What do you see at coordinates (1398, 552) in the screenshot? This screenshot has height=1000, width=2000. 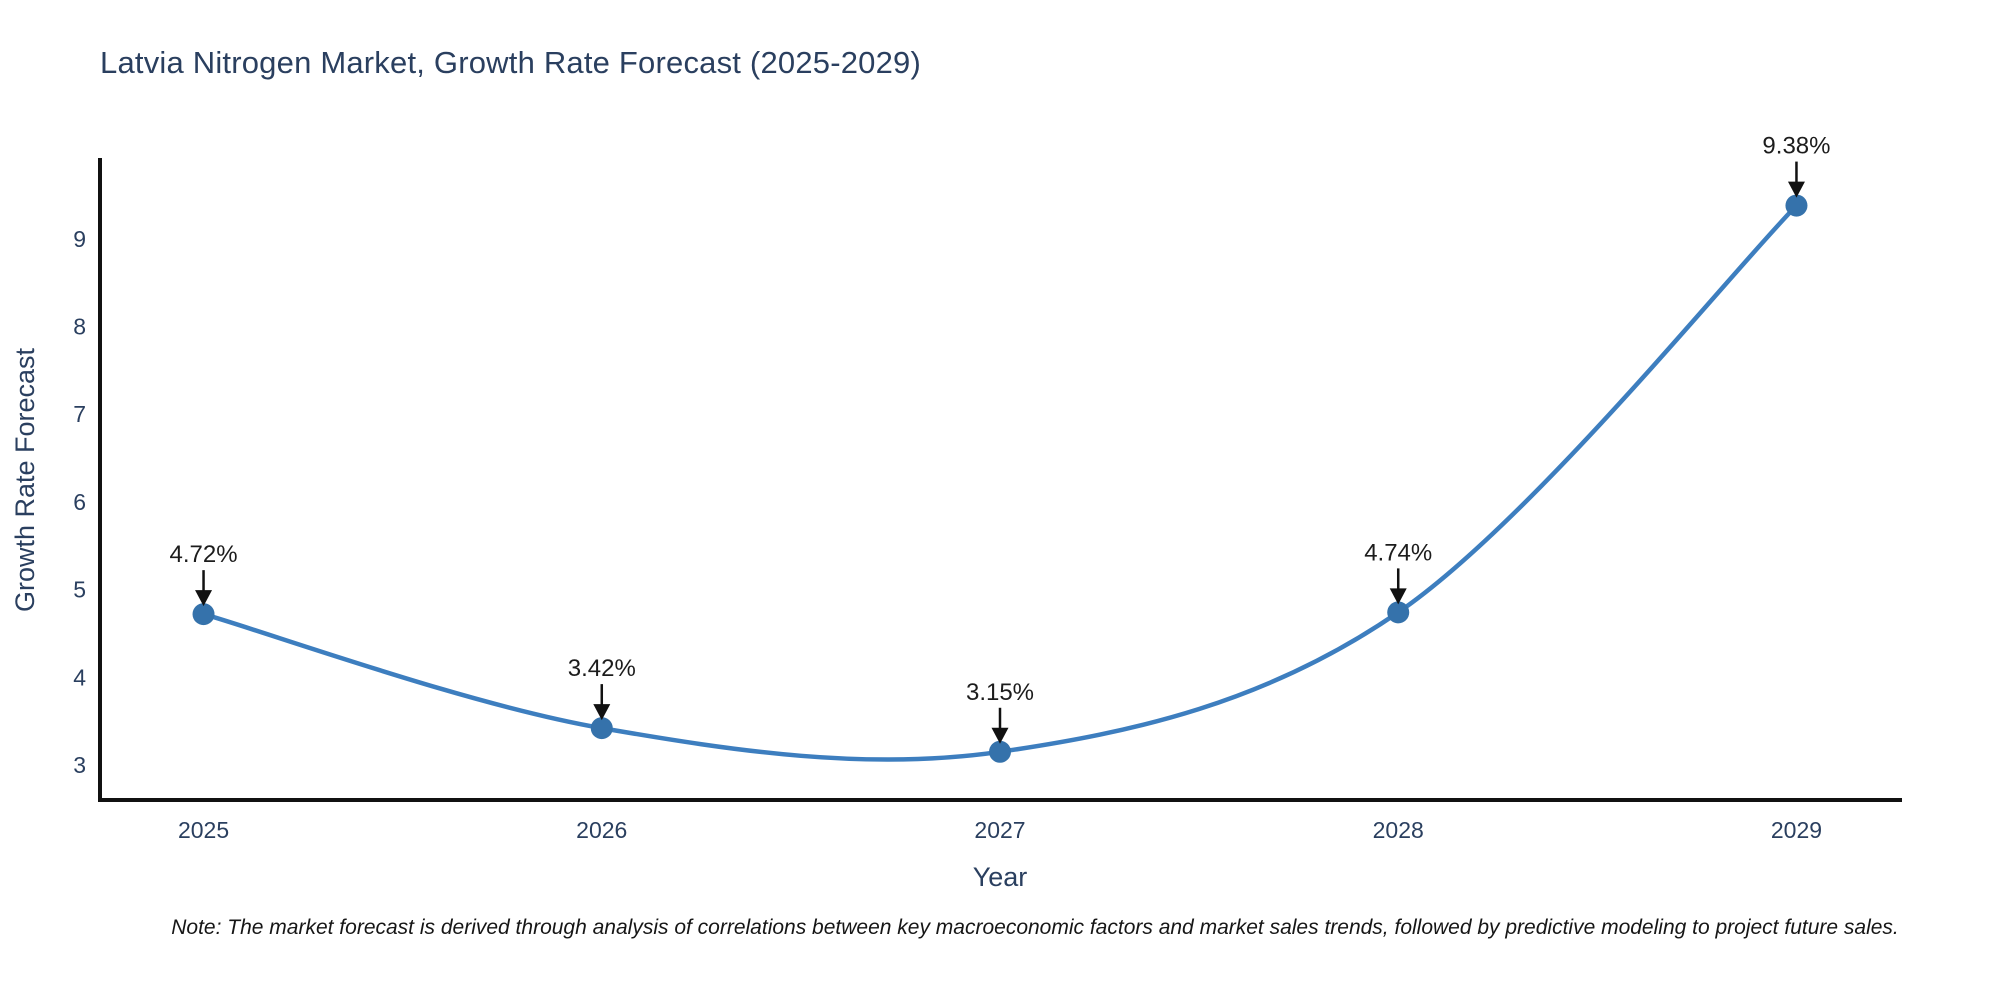 I see `data-point-label: 4.74%` at bounding box center [1398, 552].